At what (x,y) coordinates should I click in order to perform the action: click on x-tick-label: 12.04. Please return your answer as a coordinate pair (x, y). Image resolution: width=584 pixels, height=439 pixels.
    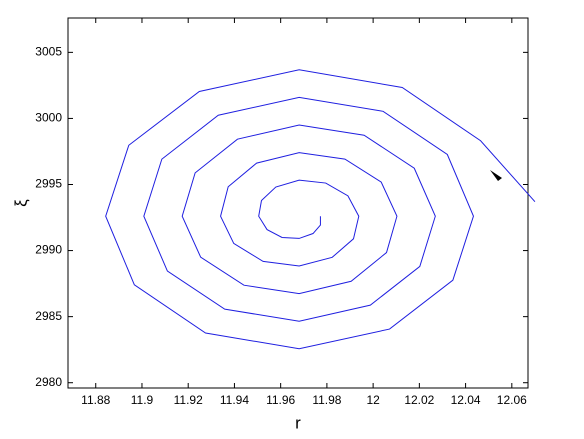
    Looking at the image, I should click on (466, 400).